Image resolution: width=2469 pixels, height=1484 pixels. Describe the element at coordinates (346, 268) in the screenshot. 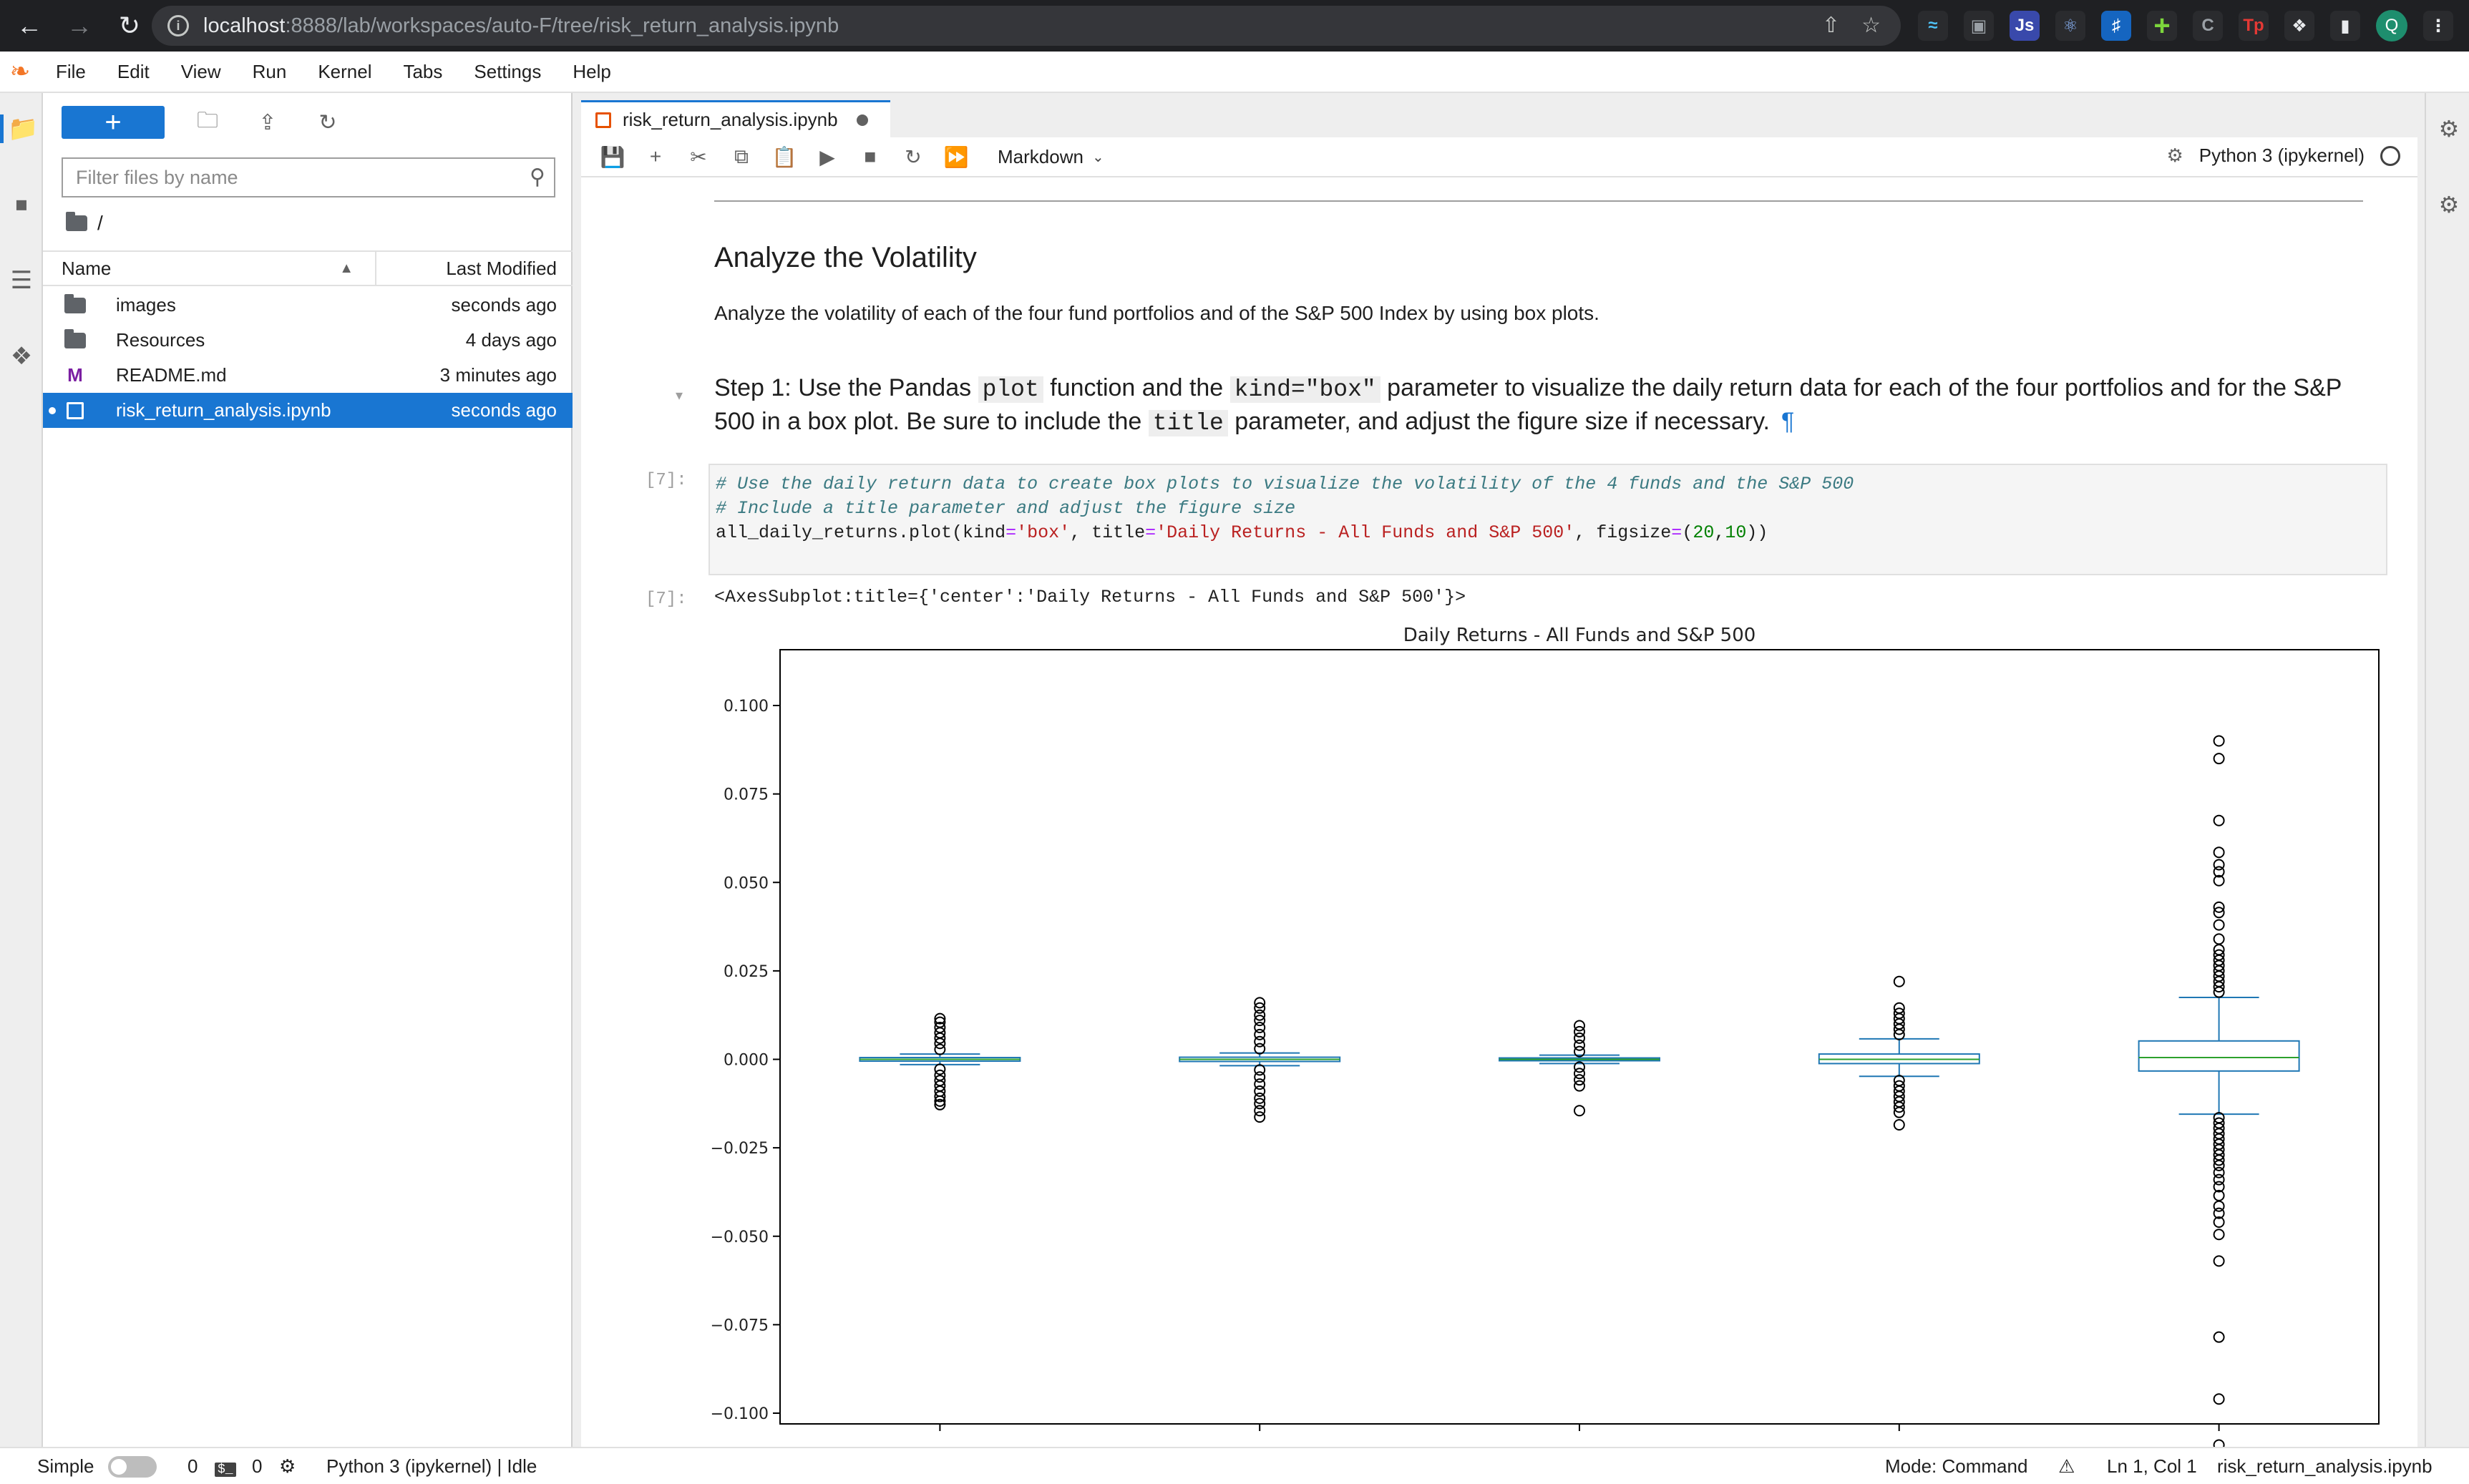

I see `sort-caret-icon: ▲` at that location.